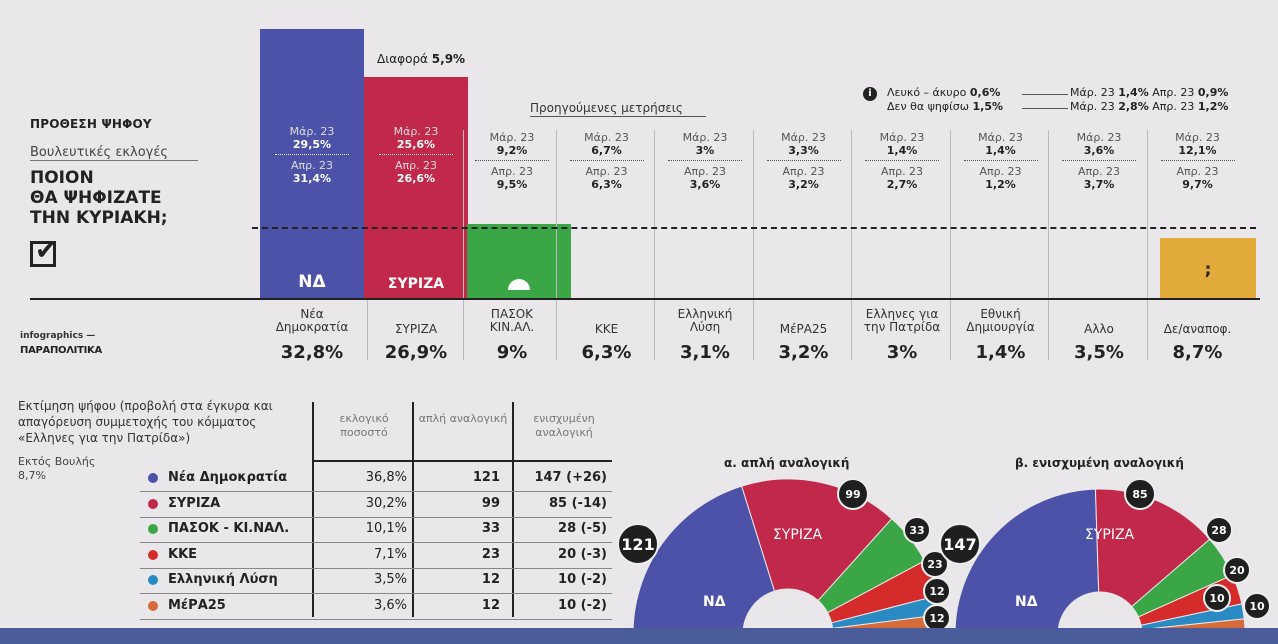 Image resolution: width=1278 pixels, height=644 pixels. Describe the element at coordinates (1173, 92) in the screenshot. I see `apr-label: Απρ. 23` at that location.